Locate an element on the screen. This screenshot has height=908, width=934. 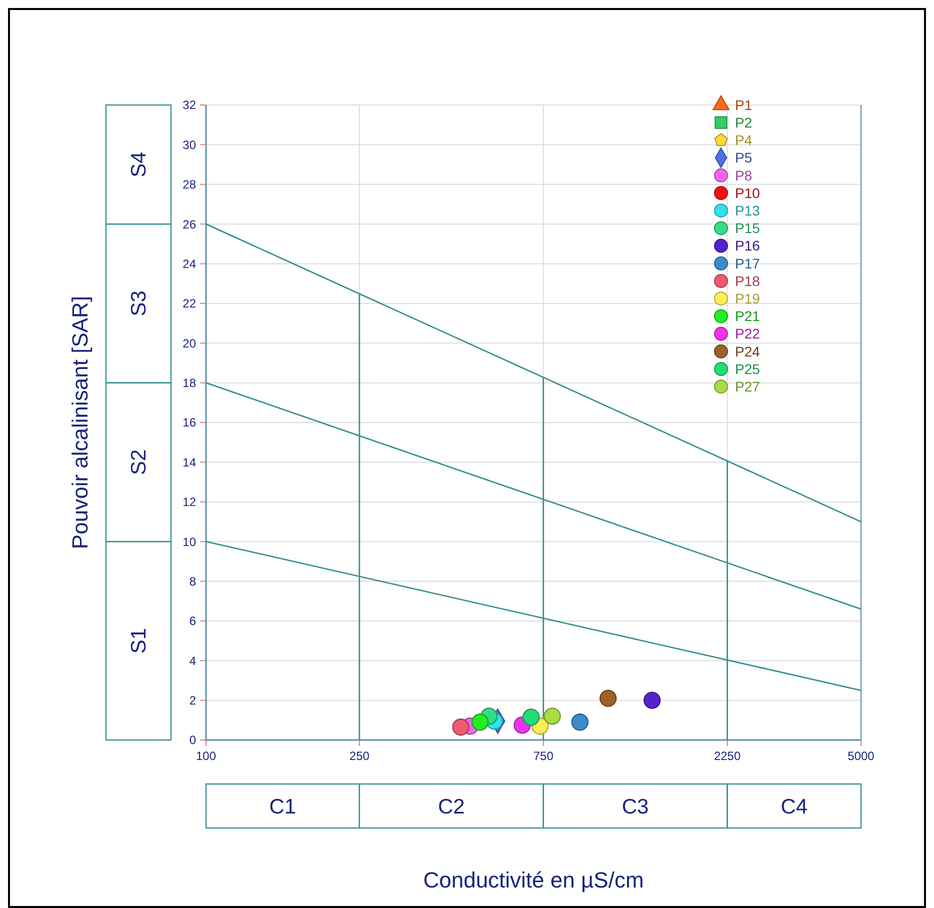
y-tick-label: 24 is located at coordinates (189, 263).